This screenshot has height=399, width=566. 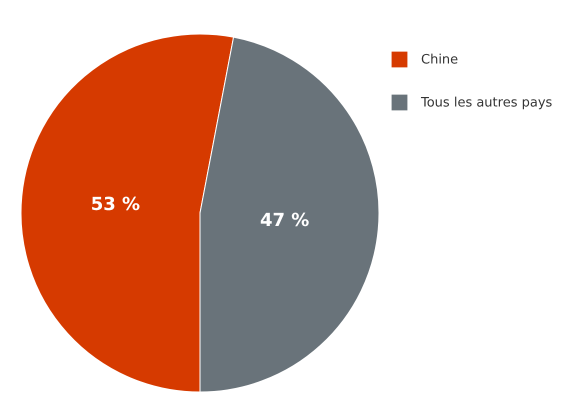 What do you see at coordinates (486, 103) in the screenshot?
I see `legend-label: Tous les autres pays` at bounding box center [486, 103].